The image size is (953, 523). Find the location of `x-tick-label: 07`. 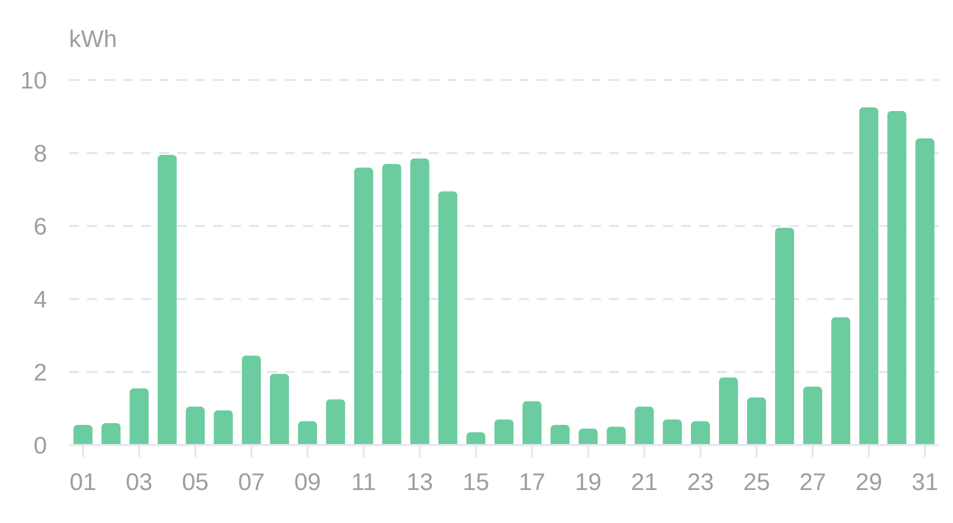

x-tick-label: 07 is located at coordinates (251, 482).